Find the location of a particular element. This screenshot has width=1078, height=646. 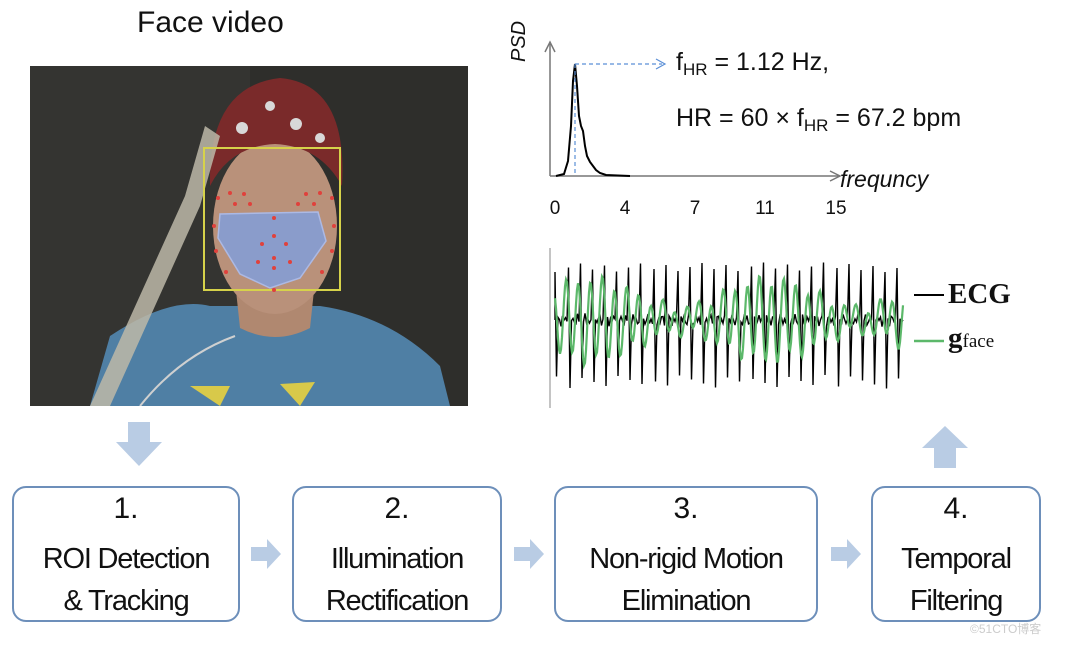

step-number: 2. is located at coordinates (397, 508).